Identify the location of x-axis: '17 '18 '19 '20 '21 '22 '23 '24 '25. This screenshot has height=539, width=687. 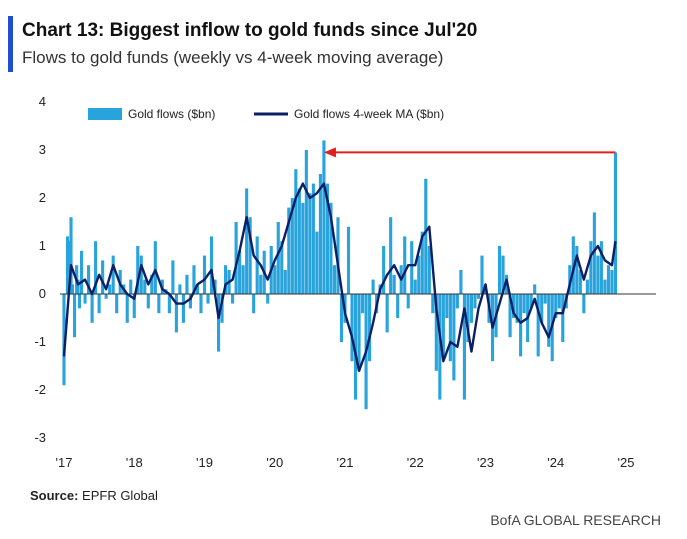
(345, 462).